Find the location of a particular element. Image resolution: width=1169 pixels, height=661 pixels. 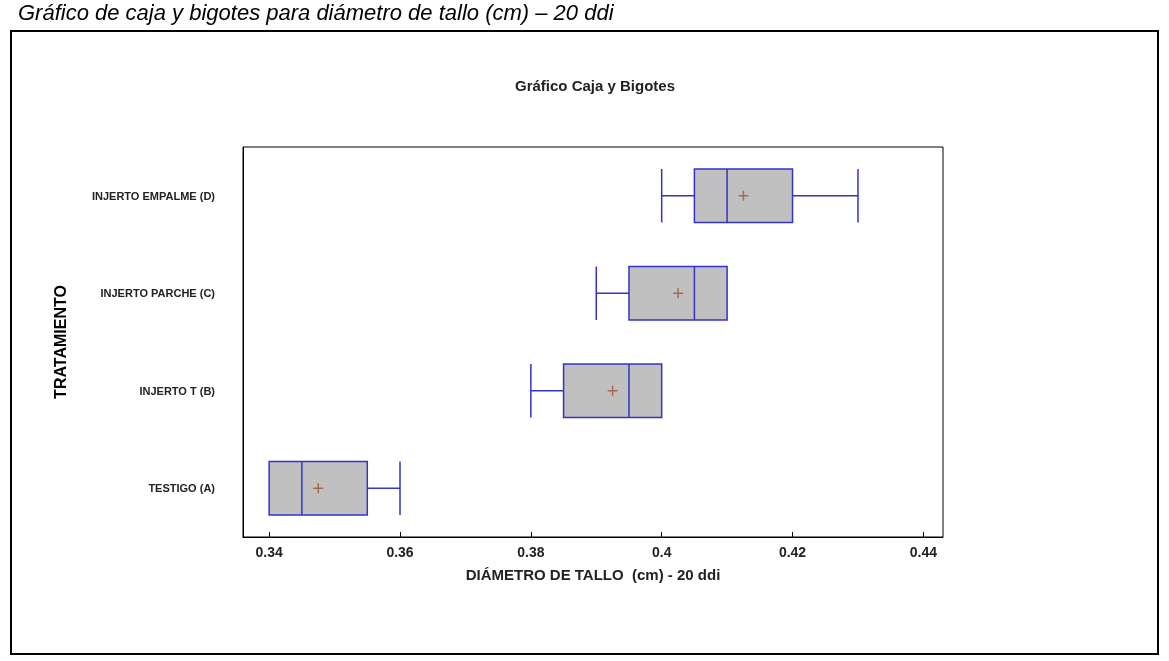

y-tick-label: TESTIGO (A) is located at coordinates (182, 488).